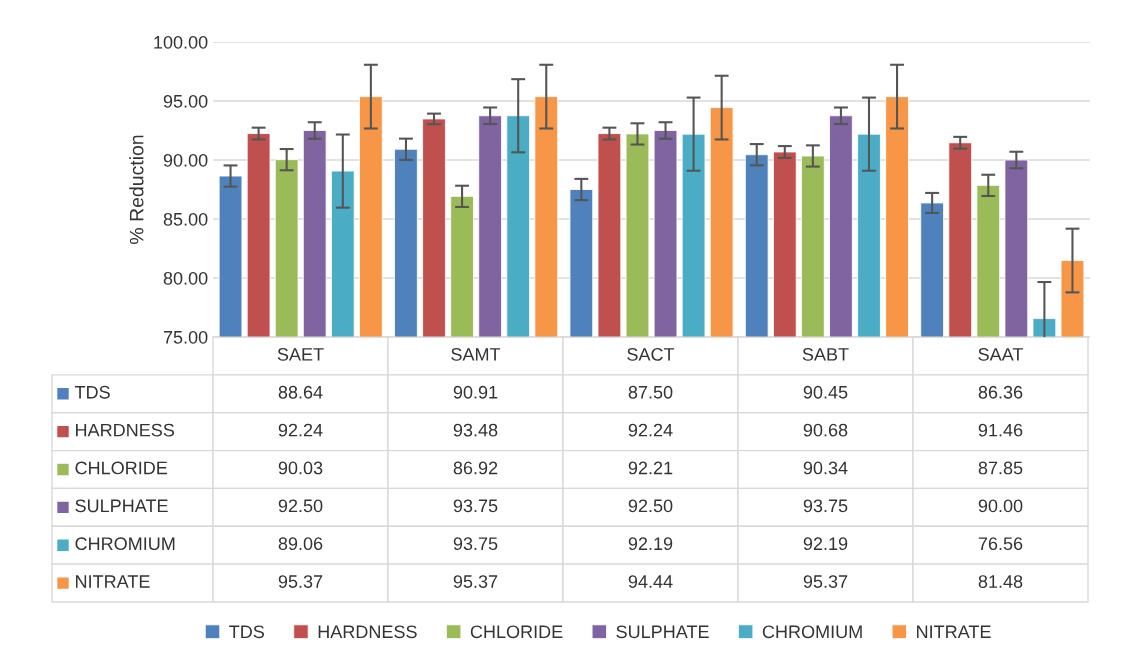 Image resolution: width=1129 pixels, height=668 pixels. Describe the element at coordinates (476, 354) in the screenshot. I see `x-tick-label: SAMT` at that location.